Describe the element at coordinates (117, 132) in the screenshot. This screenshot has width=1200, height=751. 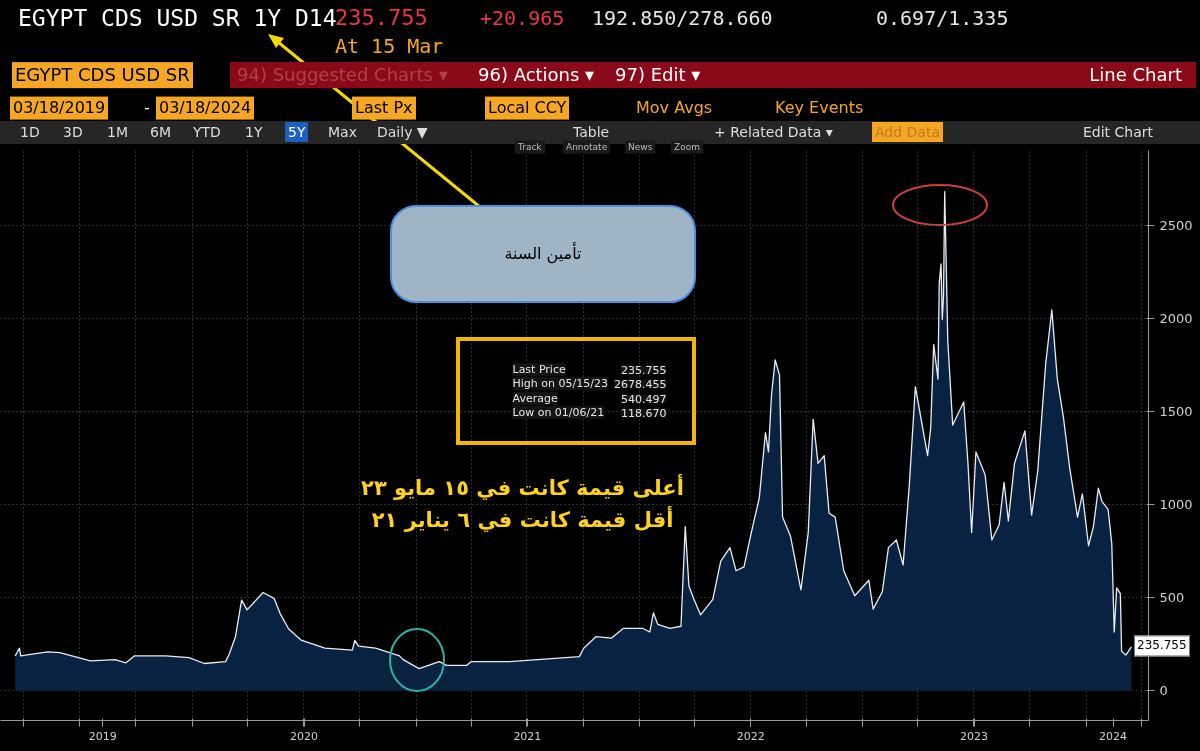
I see `text: 1M` at that location.